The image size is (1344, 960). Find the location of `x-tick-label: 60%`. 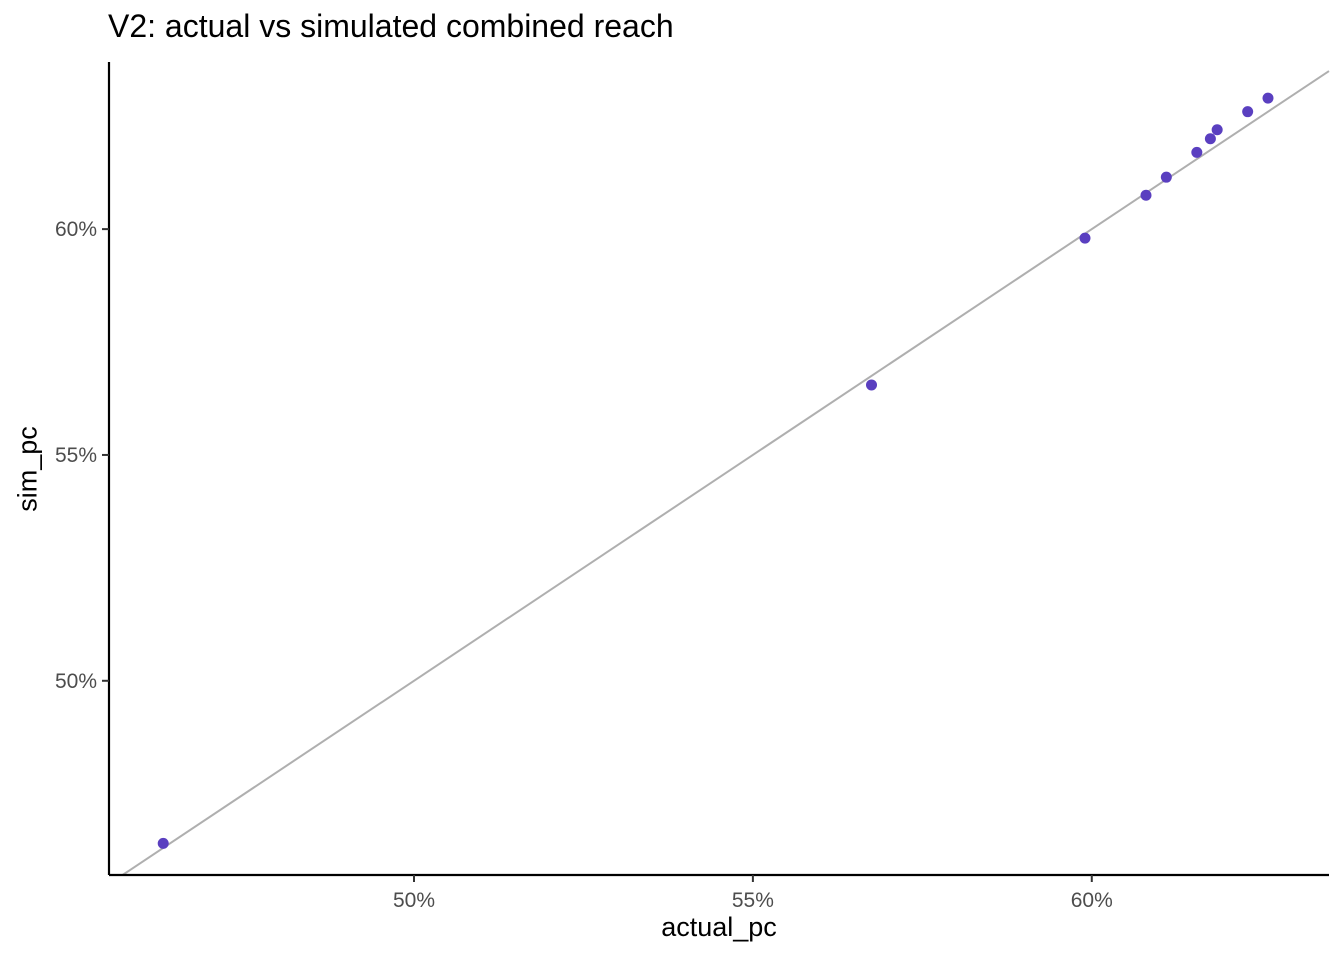

x-tick-label: 60% is located at coordinates (1092, 900).